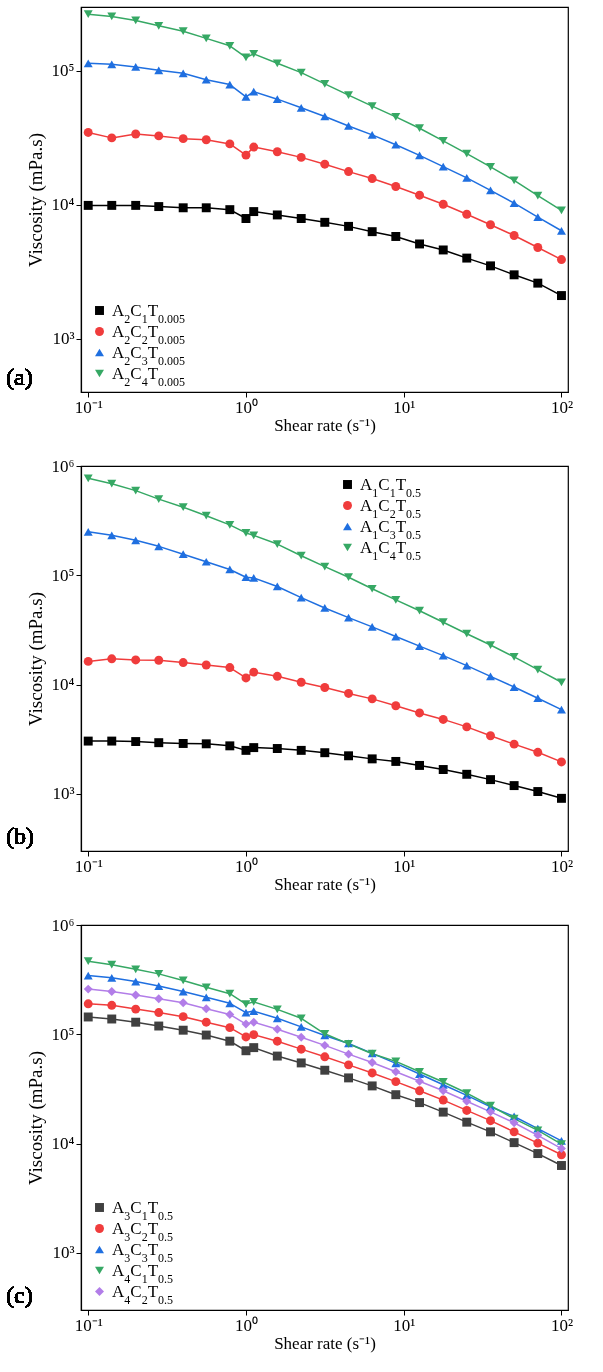  What do you see at coordinates (143, 1210) in the screenshot?
I see `legend-label: A$_{3}$C$_{1}$T$_{0.5}$` at bounding box center [143, 1210].